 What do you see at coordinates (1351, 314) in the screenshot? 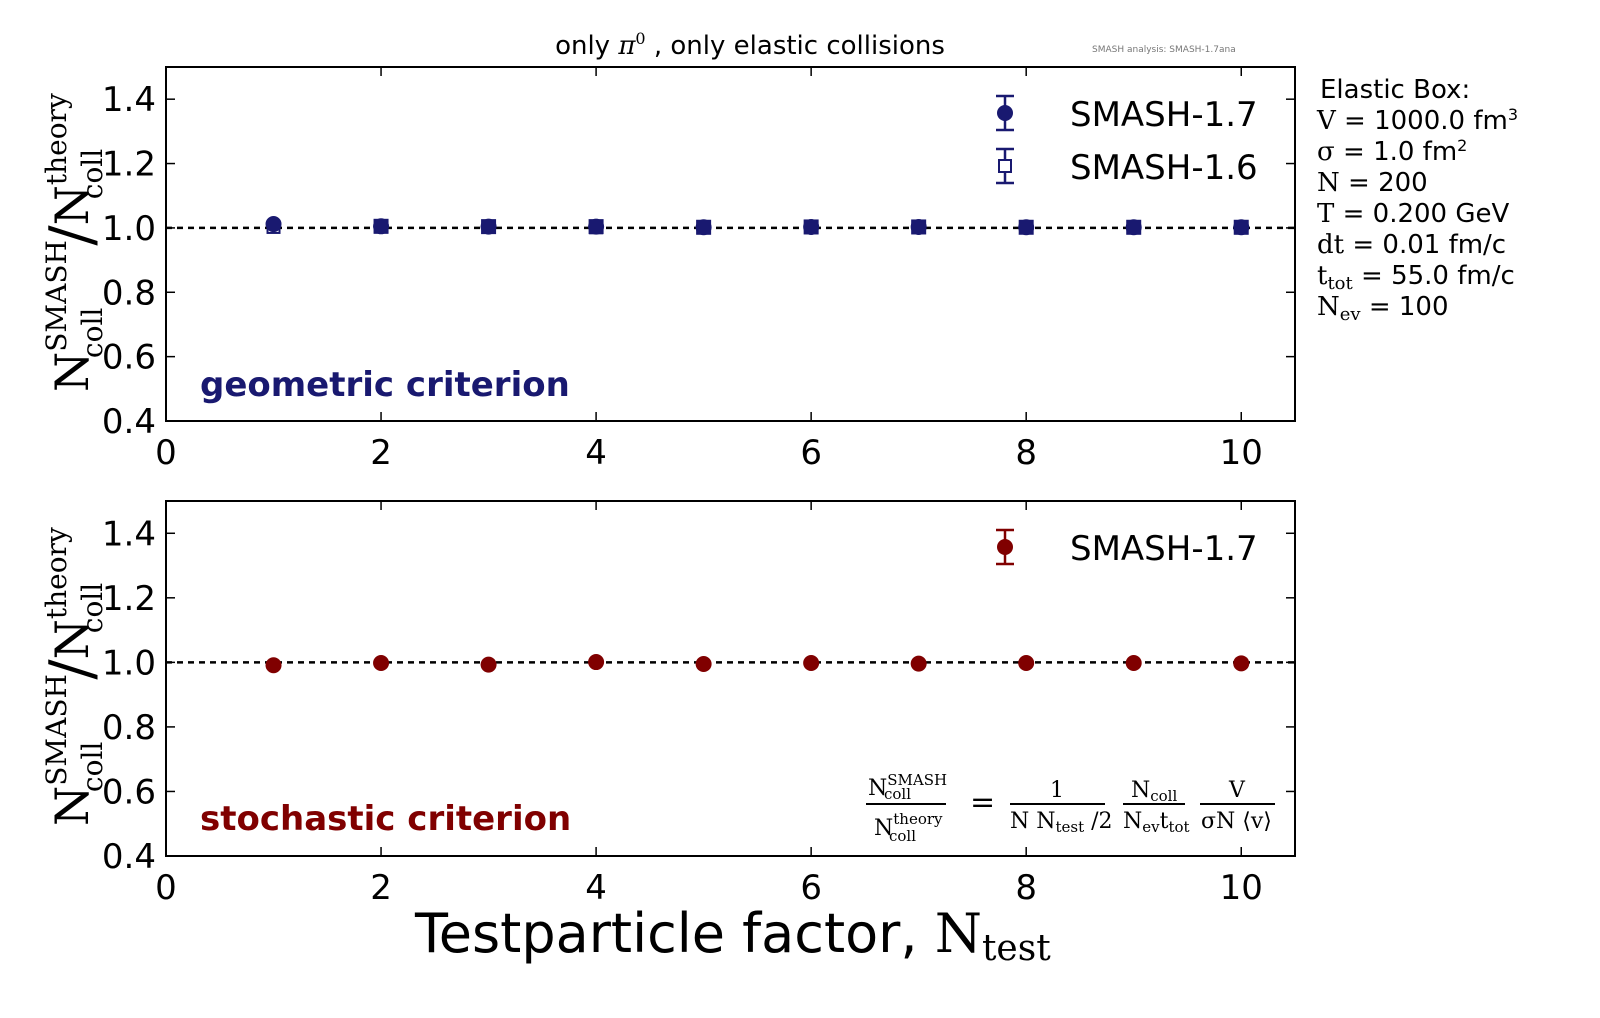
I see `info-subscript: ev` at bounding box center [1351, 314].